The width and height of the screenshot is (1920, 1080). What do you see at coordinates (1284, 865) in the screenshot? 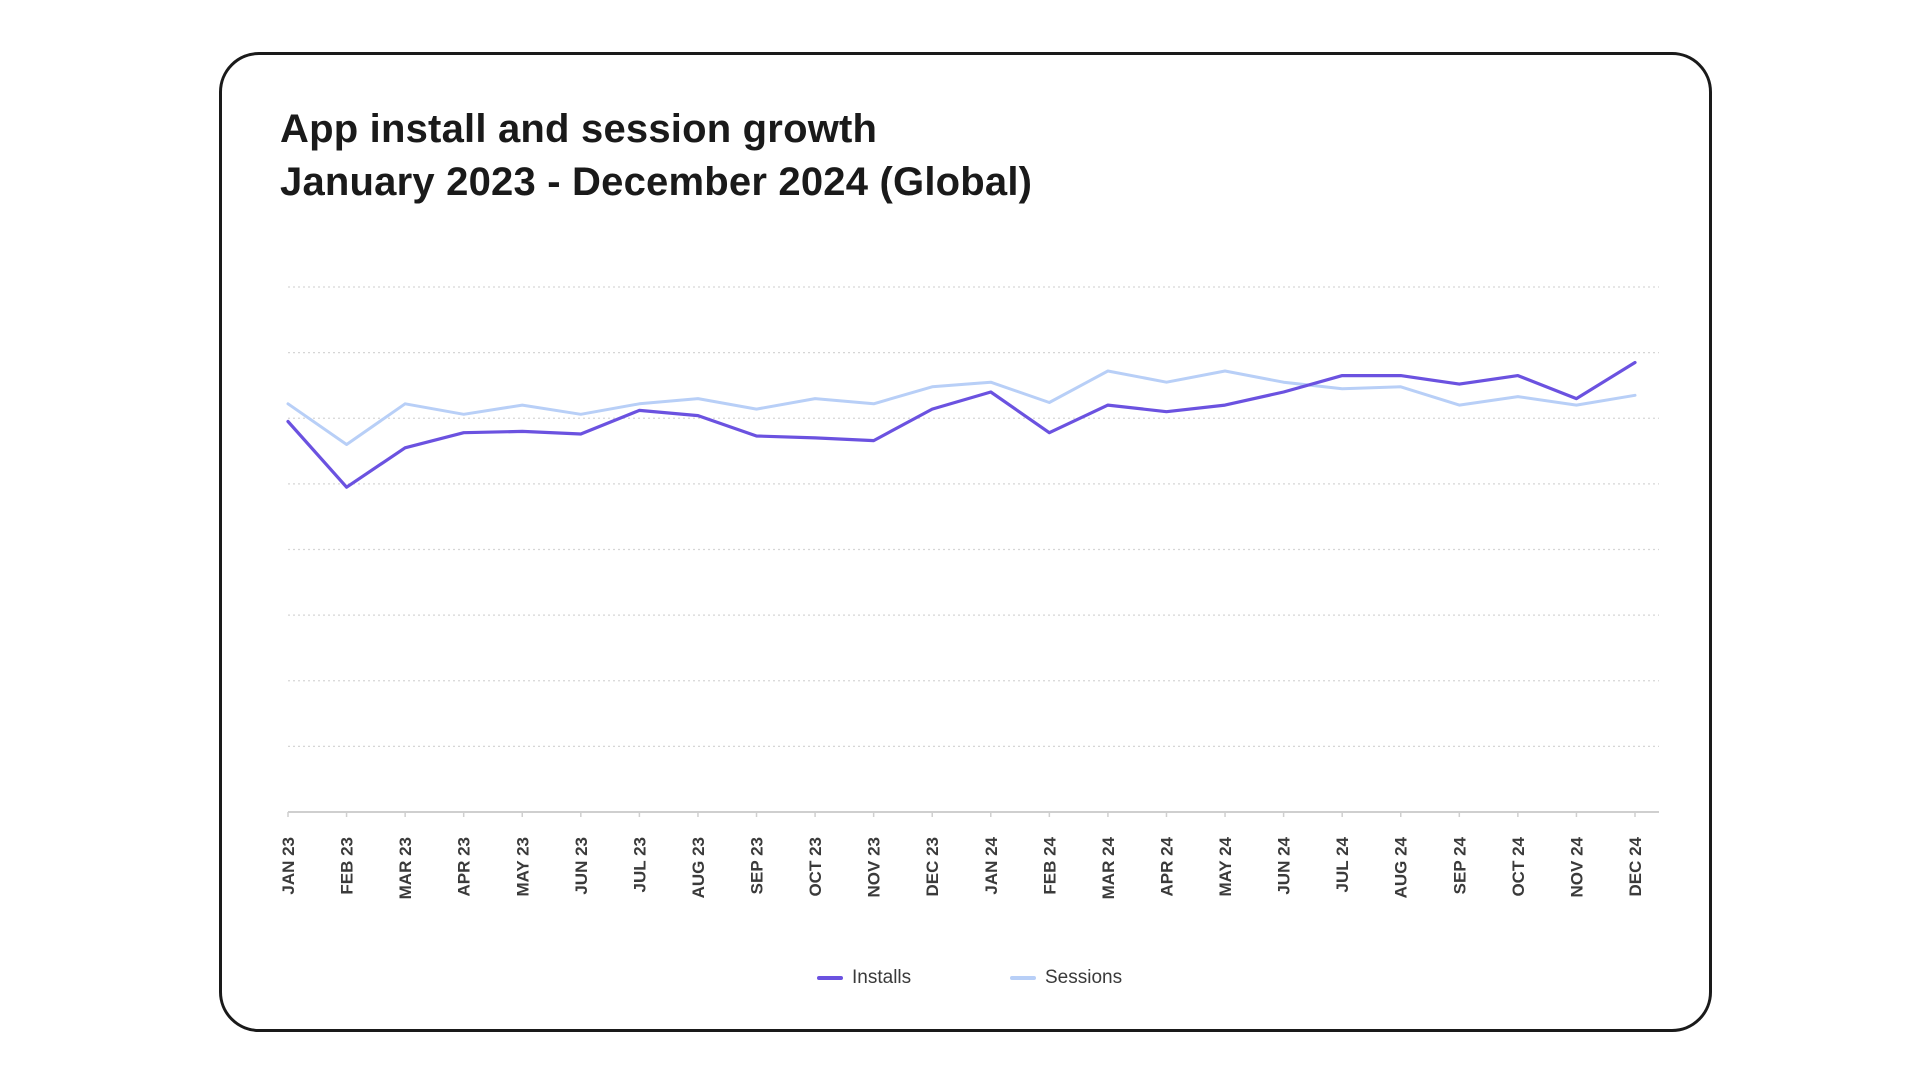
I see `x-tick-label: JUN 24` at bounding box center [1284, 865].